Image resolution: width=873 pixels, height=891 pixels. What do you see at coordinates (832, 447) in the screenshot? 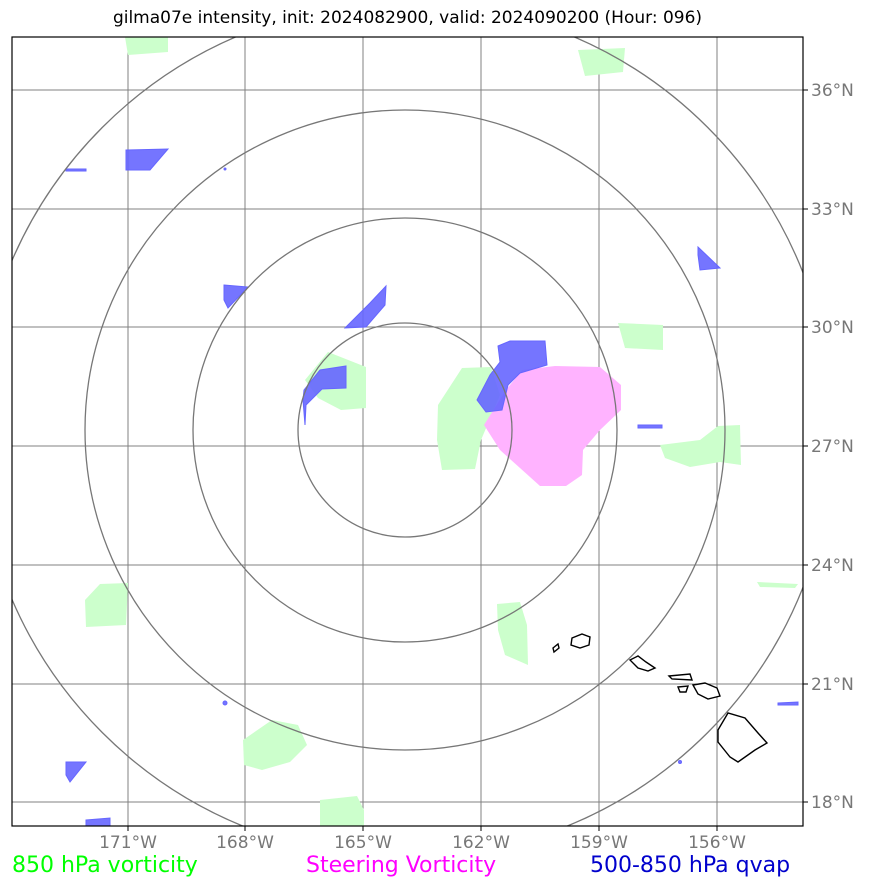
I see `lat-label: 27°N` at bounding box center [832, 447].